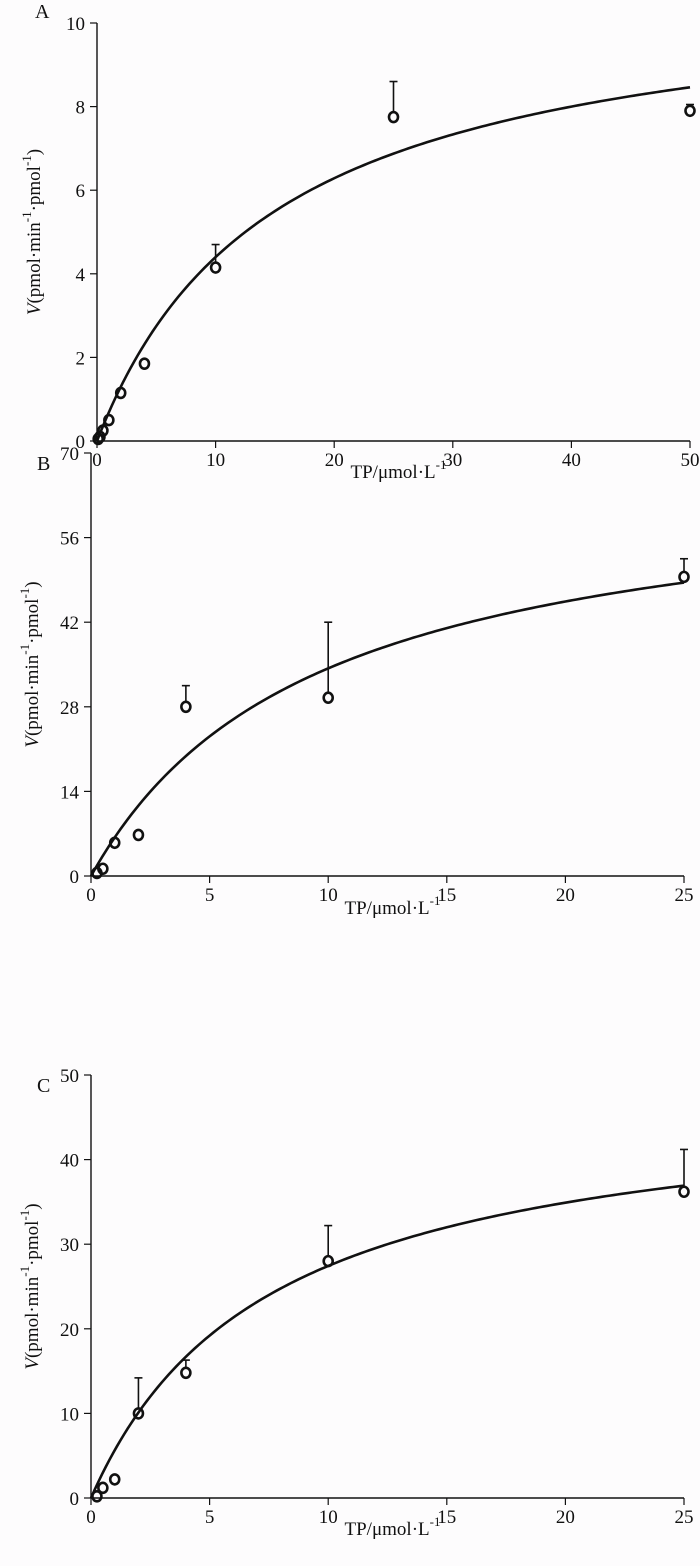  What do you see at coordinates (69, 539) in the screenshot?
I see `y-tick-label: 56` at bounding box center [69, 539].